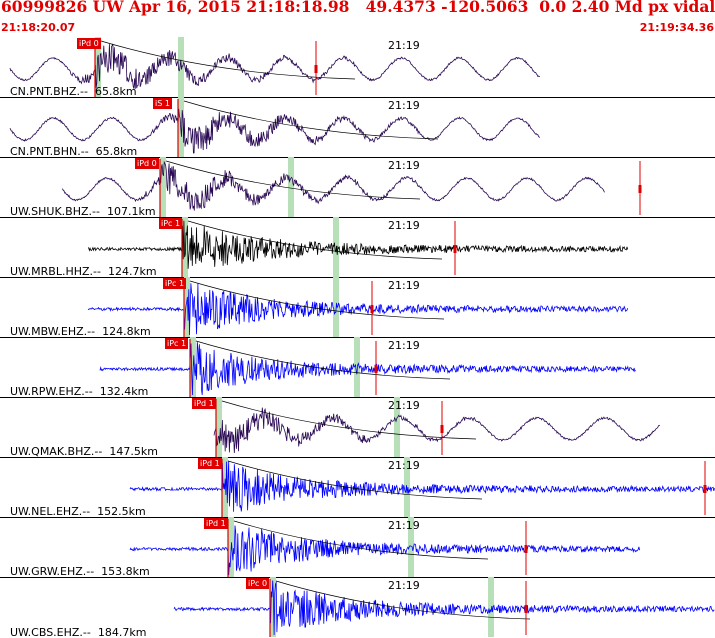 This screenshot has height=638, width=715. What do you see at coordinates (74, 151) in the screenshot?
I see `station-label: CN.PNT.BHN.-- 65.8km` at bounding box center [74, 151].